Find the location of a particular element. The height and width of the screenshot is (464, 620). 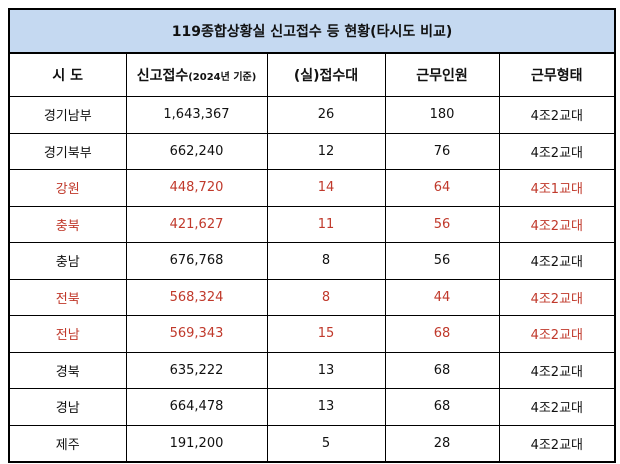

table-row: 경기북부 662,240 12 76 4조2교대 is located at coordinates (312, 151).